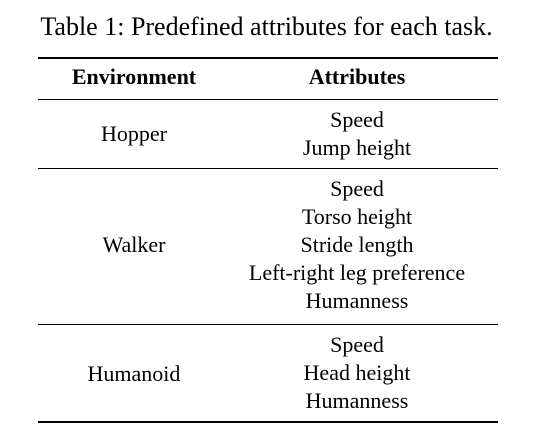 The width and height of the screenshot is (533, 431). I want to click on attribute-item: Head height, so click(357, 372).